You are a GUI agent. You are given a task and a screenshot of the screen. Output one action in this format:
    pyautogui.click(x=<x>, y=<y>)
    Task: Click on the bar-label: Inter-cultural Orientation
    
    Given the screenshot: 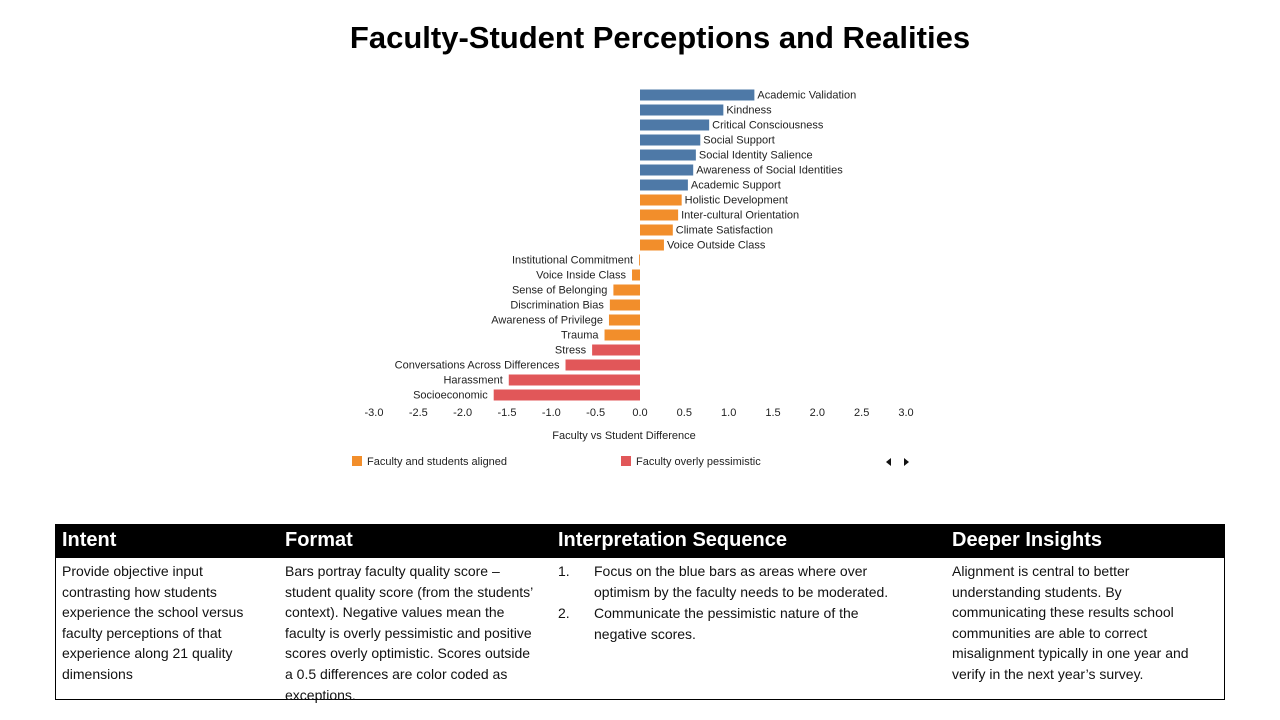 What is the action you would take?
    pyautogui.click(x=740, y=215)
    